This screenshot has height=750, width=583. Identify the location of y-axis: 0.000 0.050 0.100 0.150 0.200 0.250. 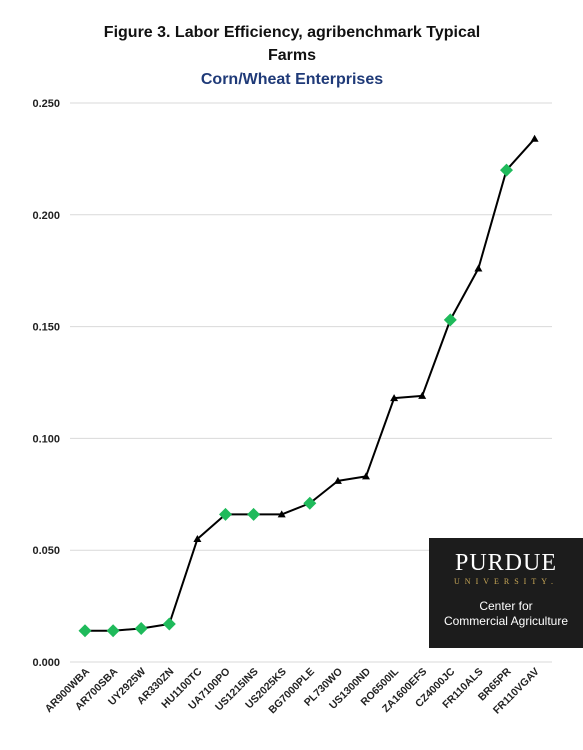
(46, 383).